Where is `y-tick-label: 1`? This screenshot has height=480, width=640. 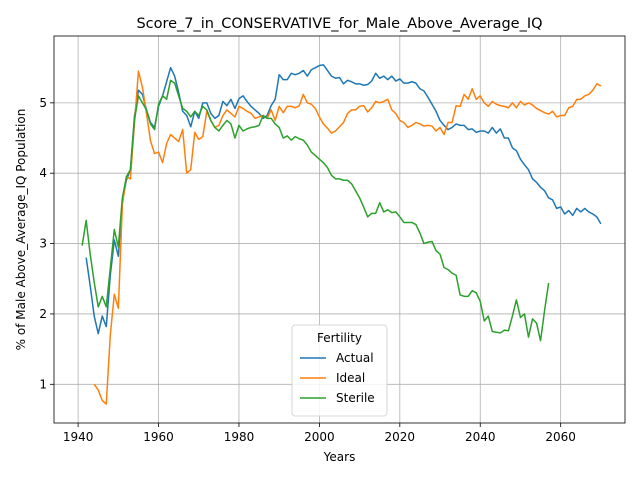
y-tick-label: 1 is located at coordinates (43, 384).